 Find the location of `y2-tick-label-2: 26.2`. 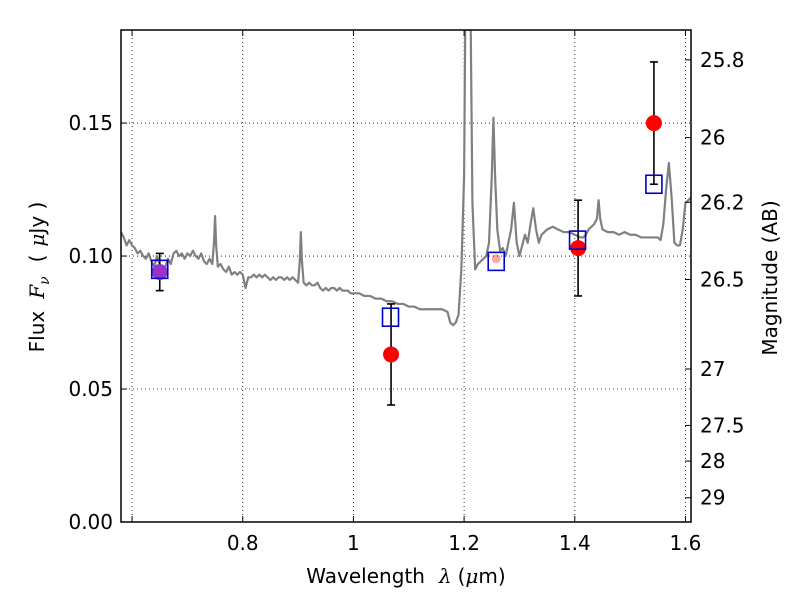

y2-tick-label-2: 26.2 is located at coordinates (722, 202).